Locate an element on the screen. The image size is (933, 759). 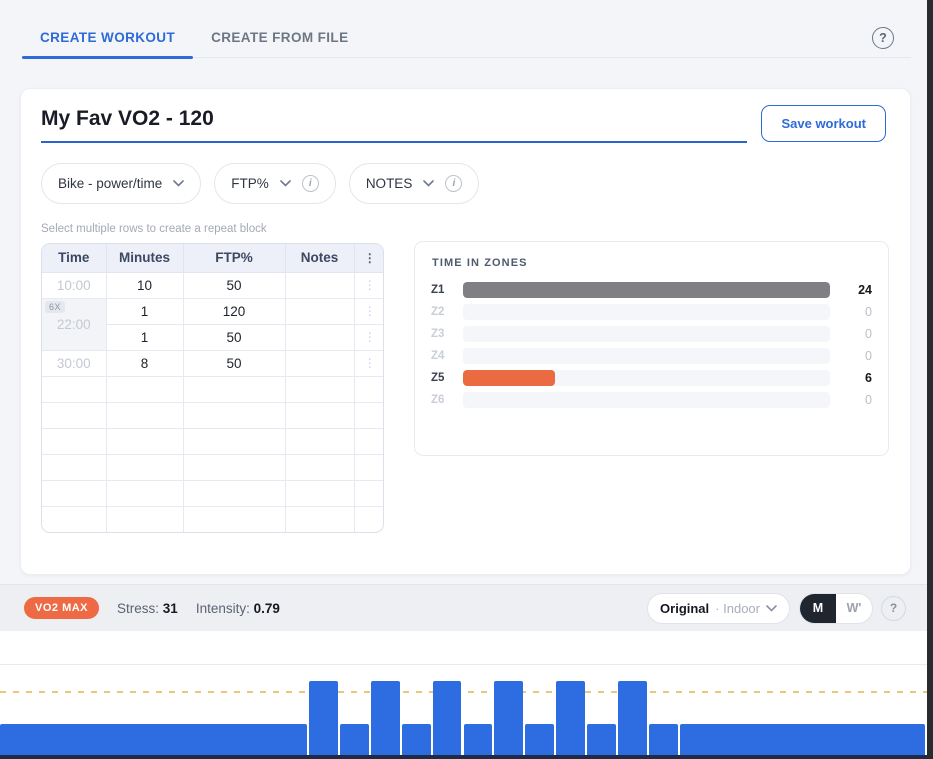
zone-row: Z4 0 is located at coordinates (651, 356).